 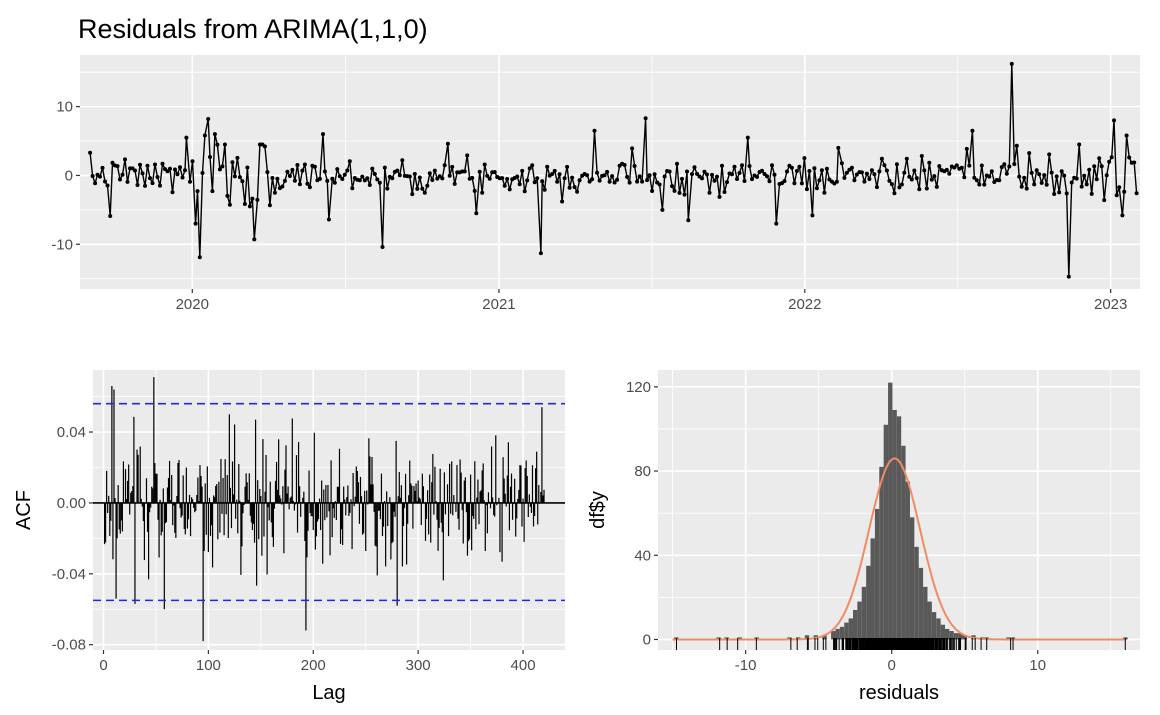 I want to click on hist-y-axis-title: df$y, so click(x=598, y=510).